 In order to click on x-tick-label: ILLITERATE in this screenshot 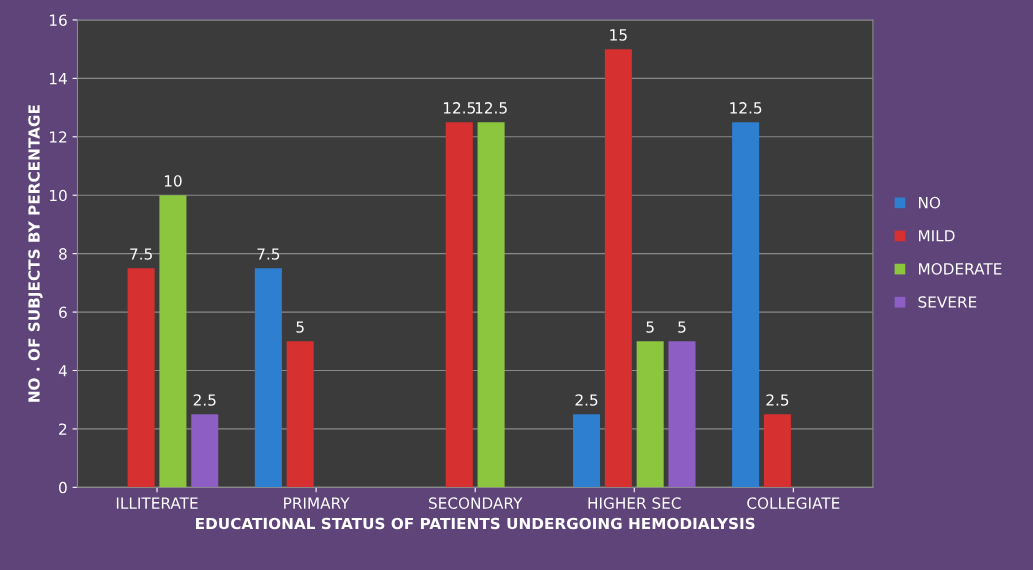, I will do `click(157, 503)`.